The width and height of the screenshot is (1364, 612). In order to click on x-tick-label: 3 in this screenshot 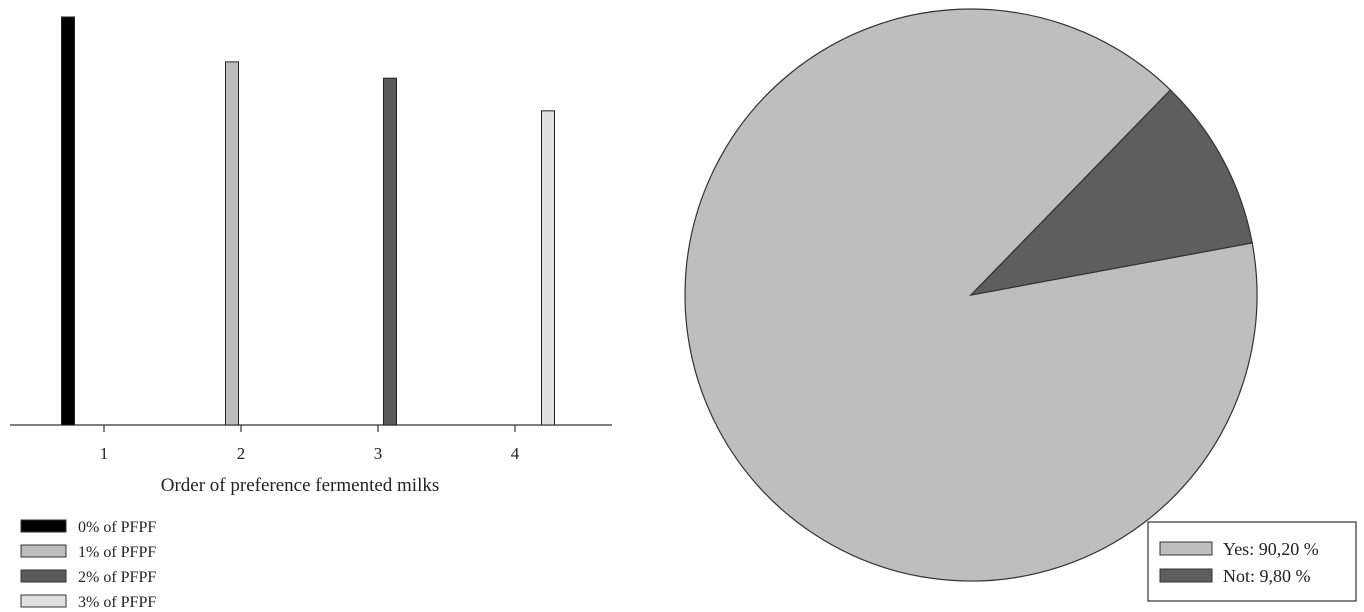, I will do `click(378, 453)`.